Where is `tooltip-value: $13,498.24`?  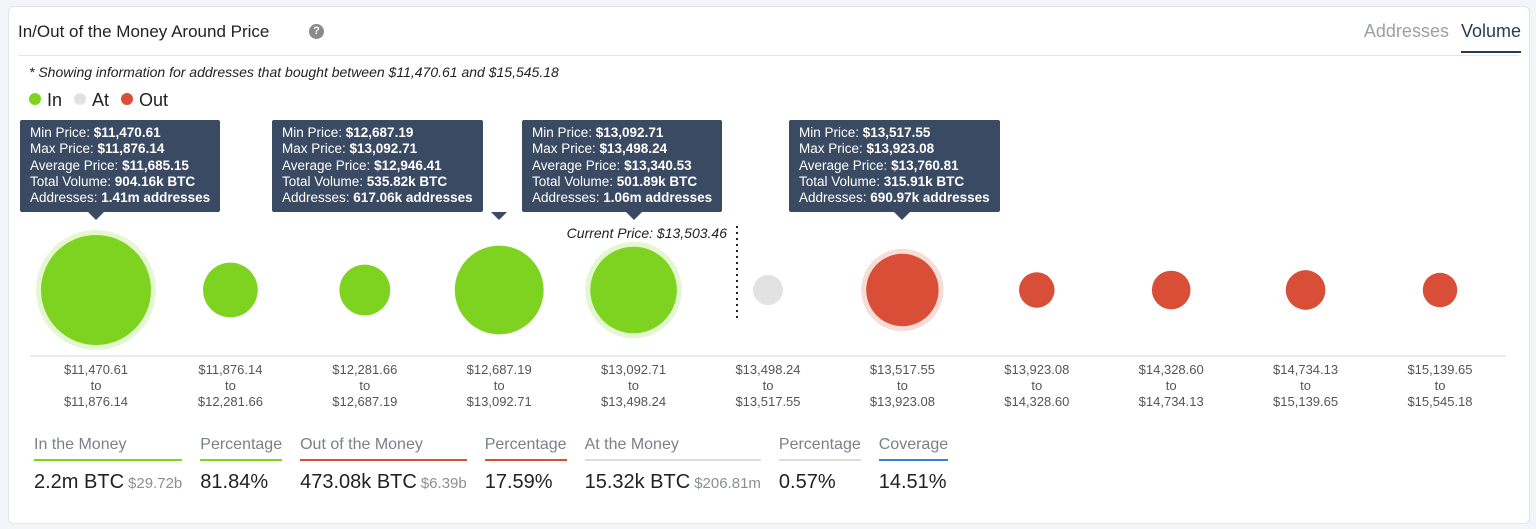
tooltip-value: $13,498.24 is located at coordinates (633, 149).